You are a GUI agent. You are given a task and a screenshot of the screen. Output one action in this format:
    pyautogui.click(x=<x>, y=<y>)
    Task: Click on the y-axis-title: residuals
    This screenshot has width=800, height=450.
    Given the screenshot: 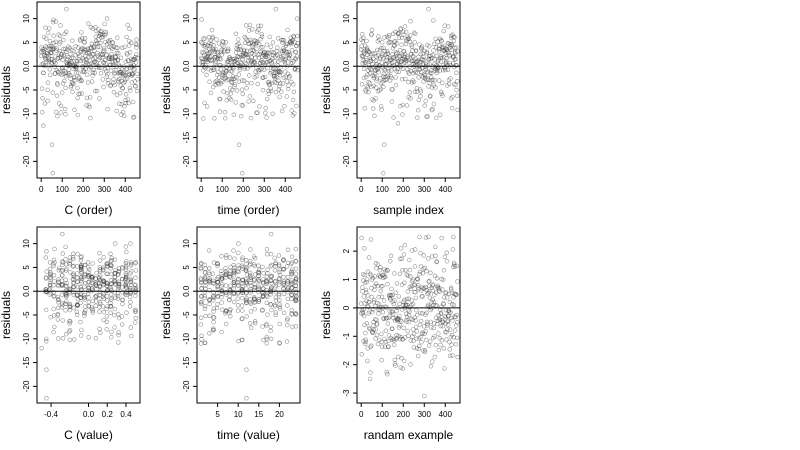 What is the action you would take?
    pyautogui.click(x=6, y=90)
    